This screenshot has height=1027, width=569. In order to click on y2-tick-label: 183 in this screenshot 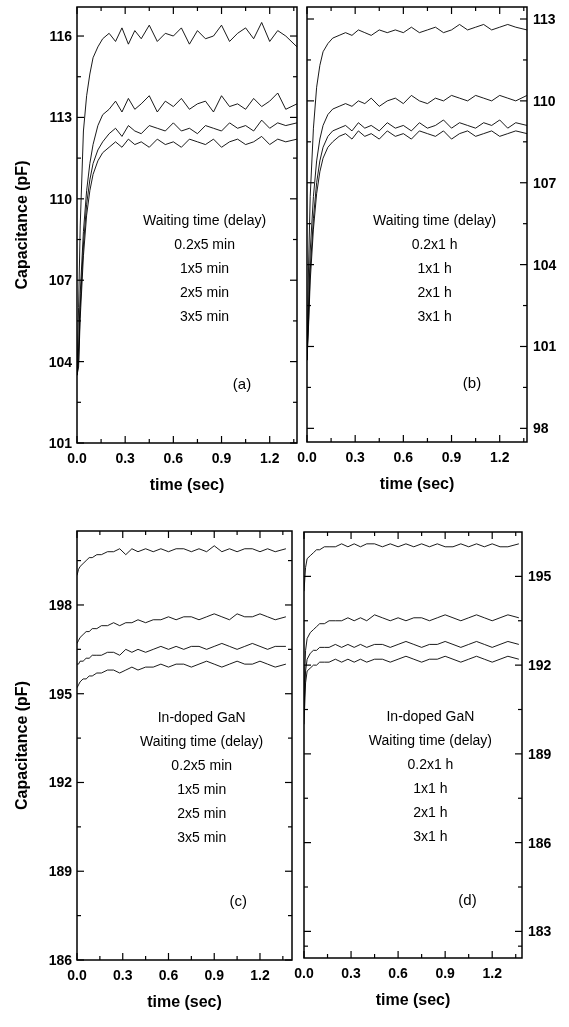, I will do `click(540, 931)`.